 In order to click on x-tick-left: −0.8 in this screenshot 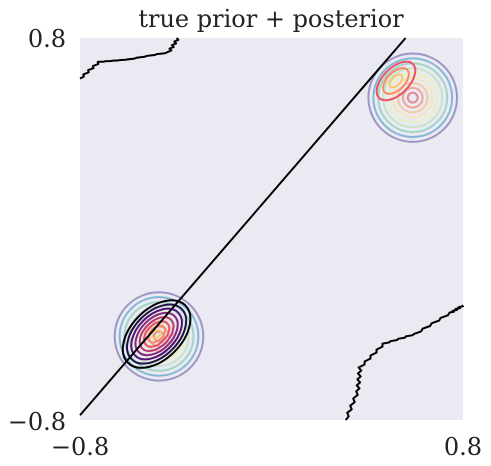, I will do `click(80, 447)`.